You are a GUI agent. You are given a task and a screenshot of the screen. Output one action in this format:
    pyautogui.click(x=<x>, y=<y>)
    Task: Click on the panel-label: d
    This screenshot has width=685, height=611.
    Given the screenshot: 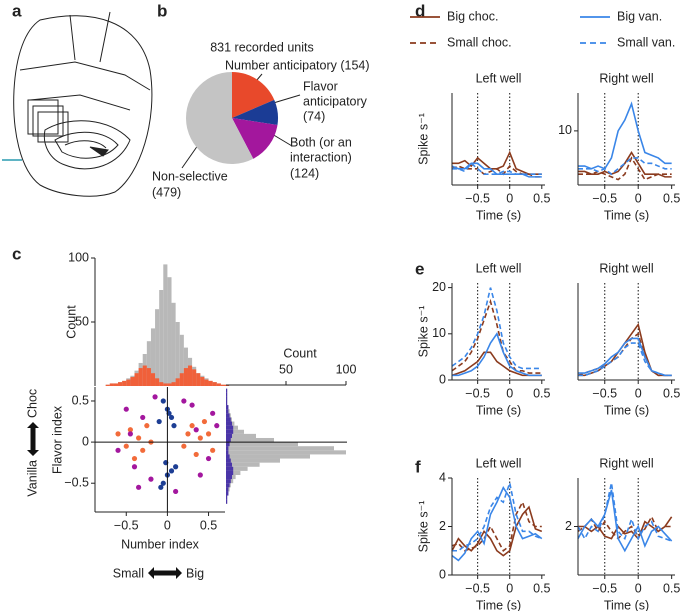 What is the action you would take?
    pyautogui.click(x=420, y=10)
    